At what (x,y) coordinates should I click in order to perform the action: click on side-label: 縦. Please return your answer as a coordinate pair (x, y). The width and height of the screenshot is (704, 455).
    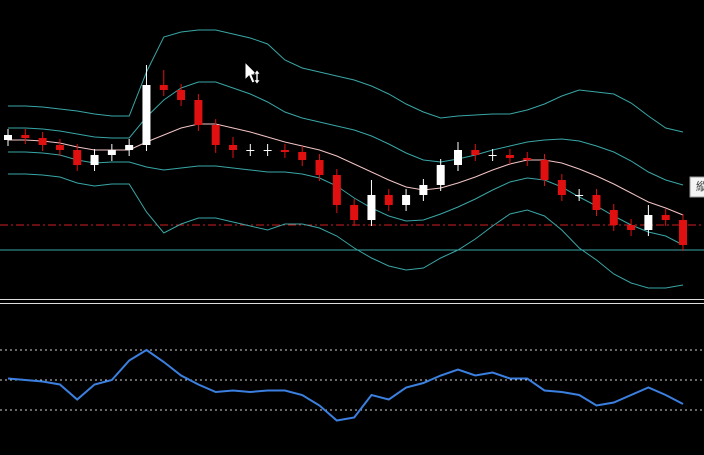
    Looking at the image, I should click on (700, 186).